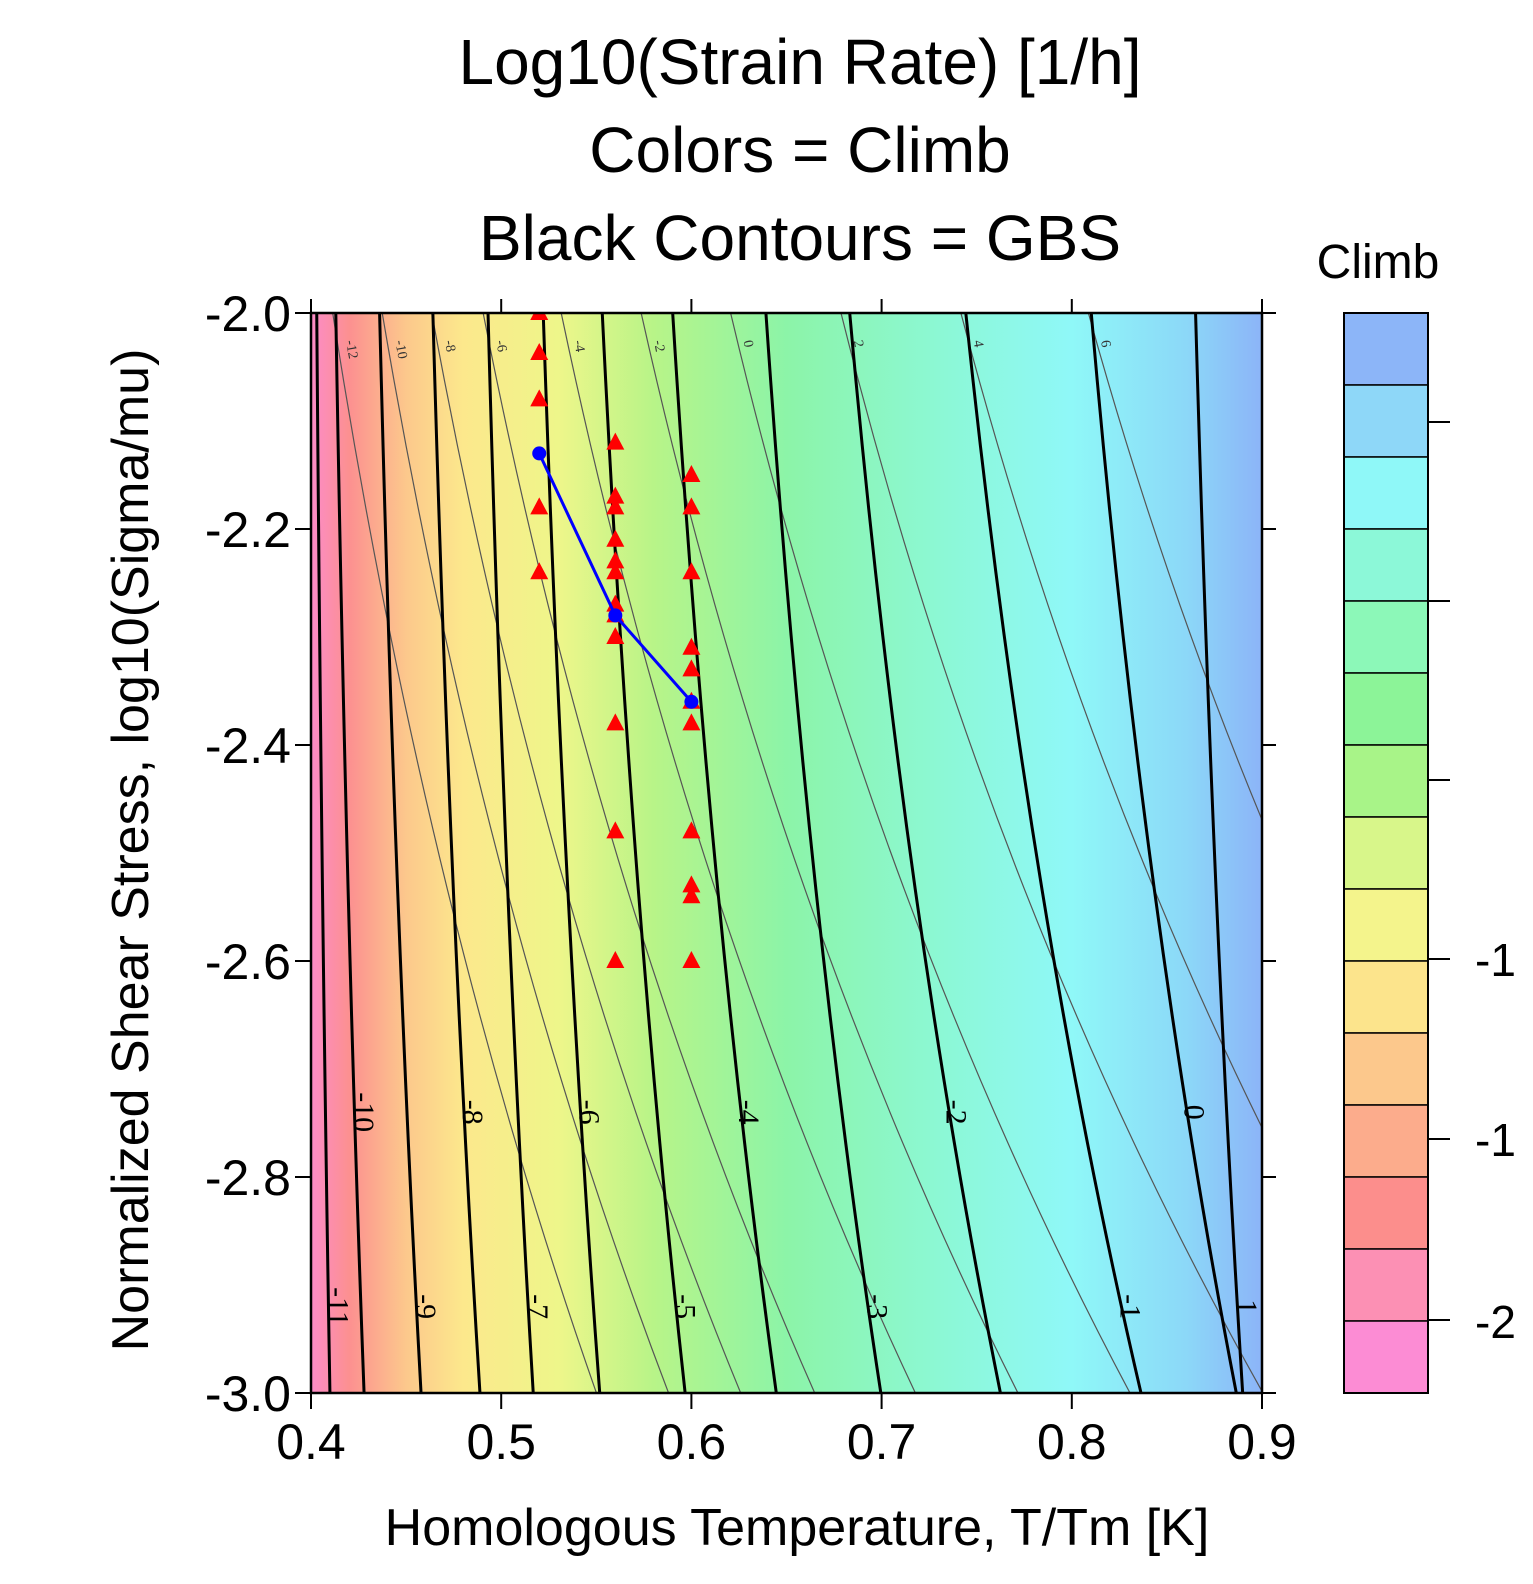  Describe the element at coordinates (955, 1112) in the screenshot. I see `gbs-contour-label: -2` at that location.